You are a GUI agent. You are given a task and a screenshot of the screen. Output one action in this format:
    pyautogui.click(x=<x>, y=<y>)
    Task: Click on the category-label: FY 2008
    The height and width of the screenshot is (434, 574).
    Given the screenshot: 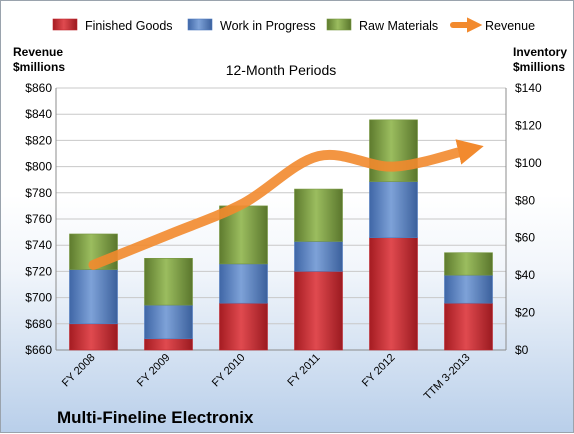 What is the action you would take?
    pyautogui.click(x=79, y=371)
    